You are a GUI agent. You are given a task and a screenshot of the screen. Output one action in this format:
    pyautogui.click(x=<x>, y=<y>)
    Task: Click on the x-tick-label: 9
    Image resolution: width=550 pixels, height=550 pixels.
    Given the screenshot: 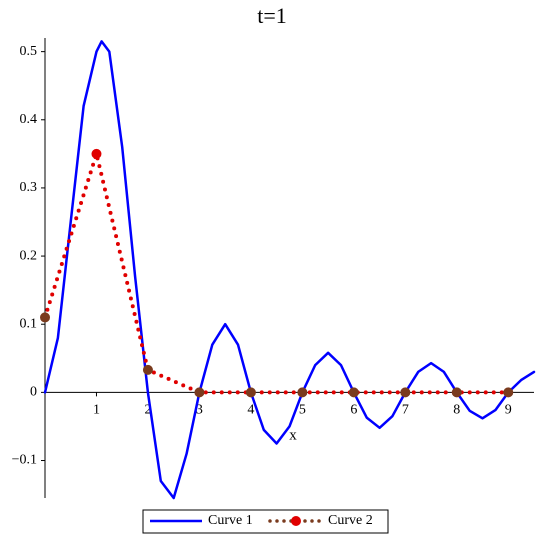 What is the action you would take?
    pyautogui.click(x=508, y=410)
    